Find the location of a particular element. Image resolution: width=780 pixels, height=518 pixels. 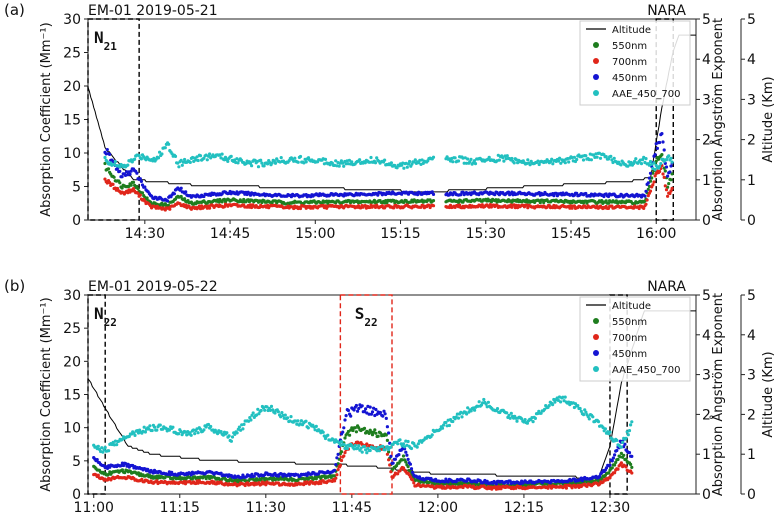

x-tick-label: 12:00 is located at coordinates (438, 508).